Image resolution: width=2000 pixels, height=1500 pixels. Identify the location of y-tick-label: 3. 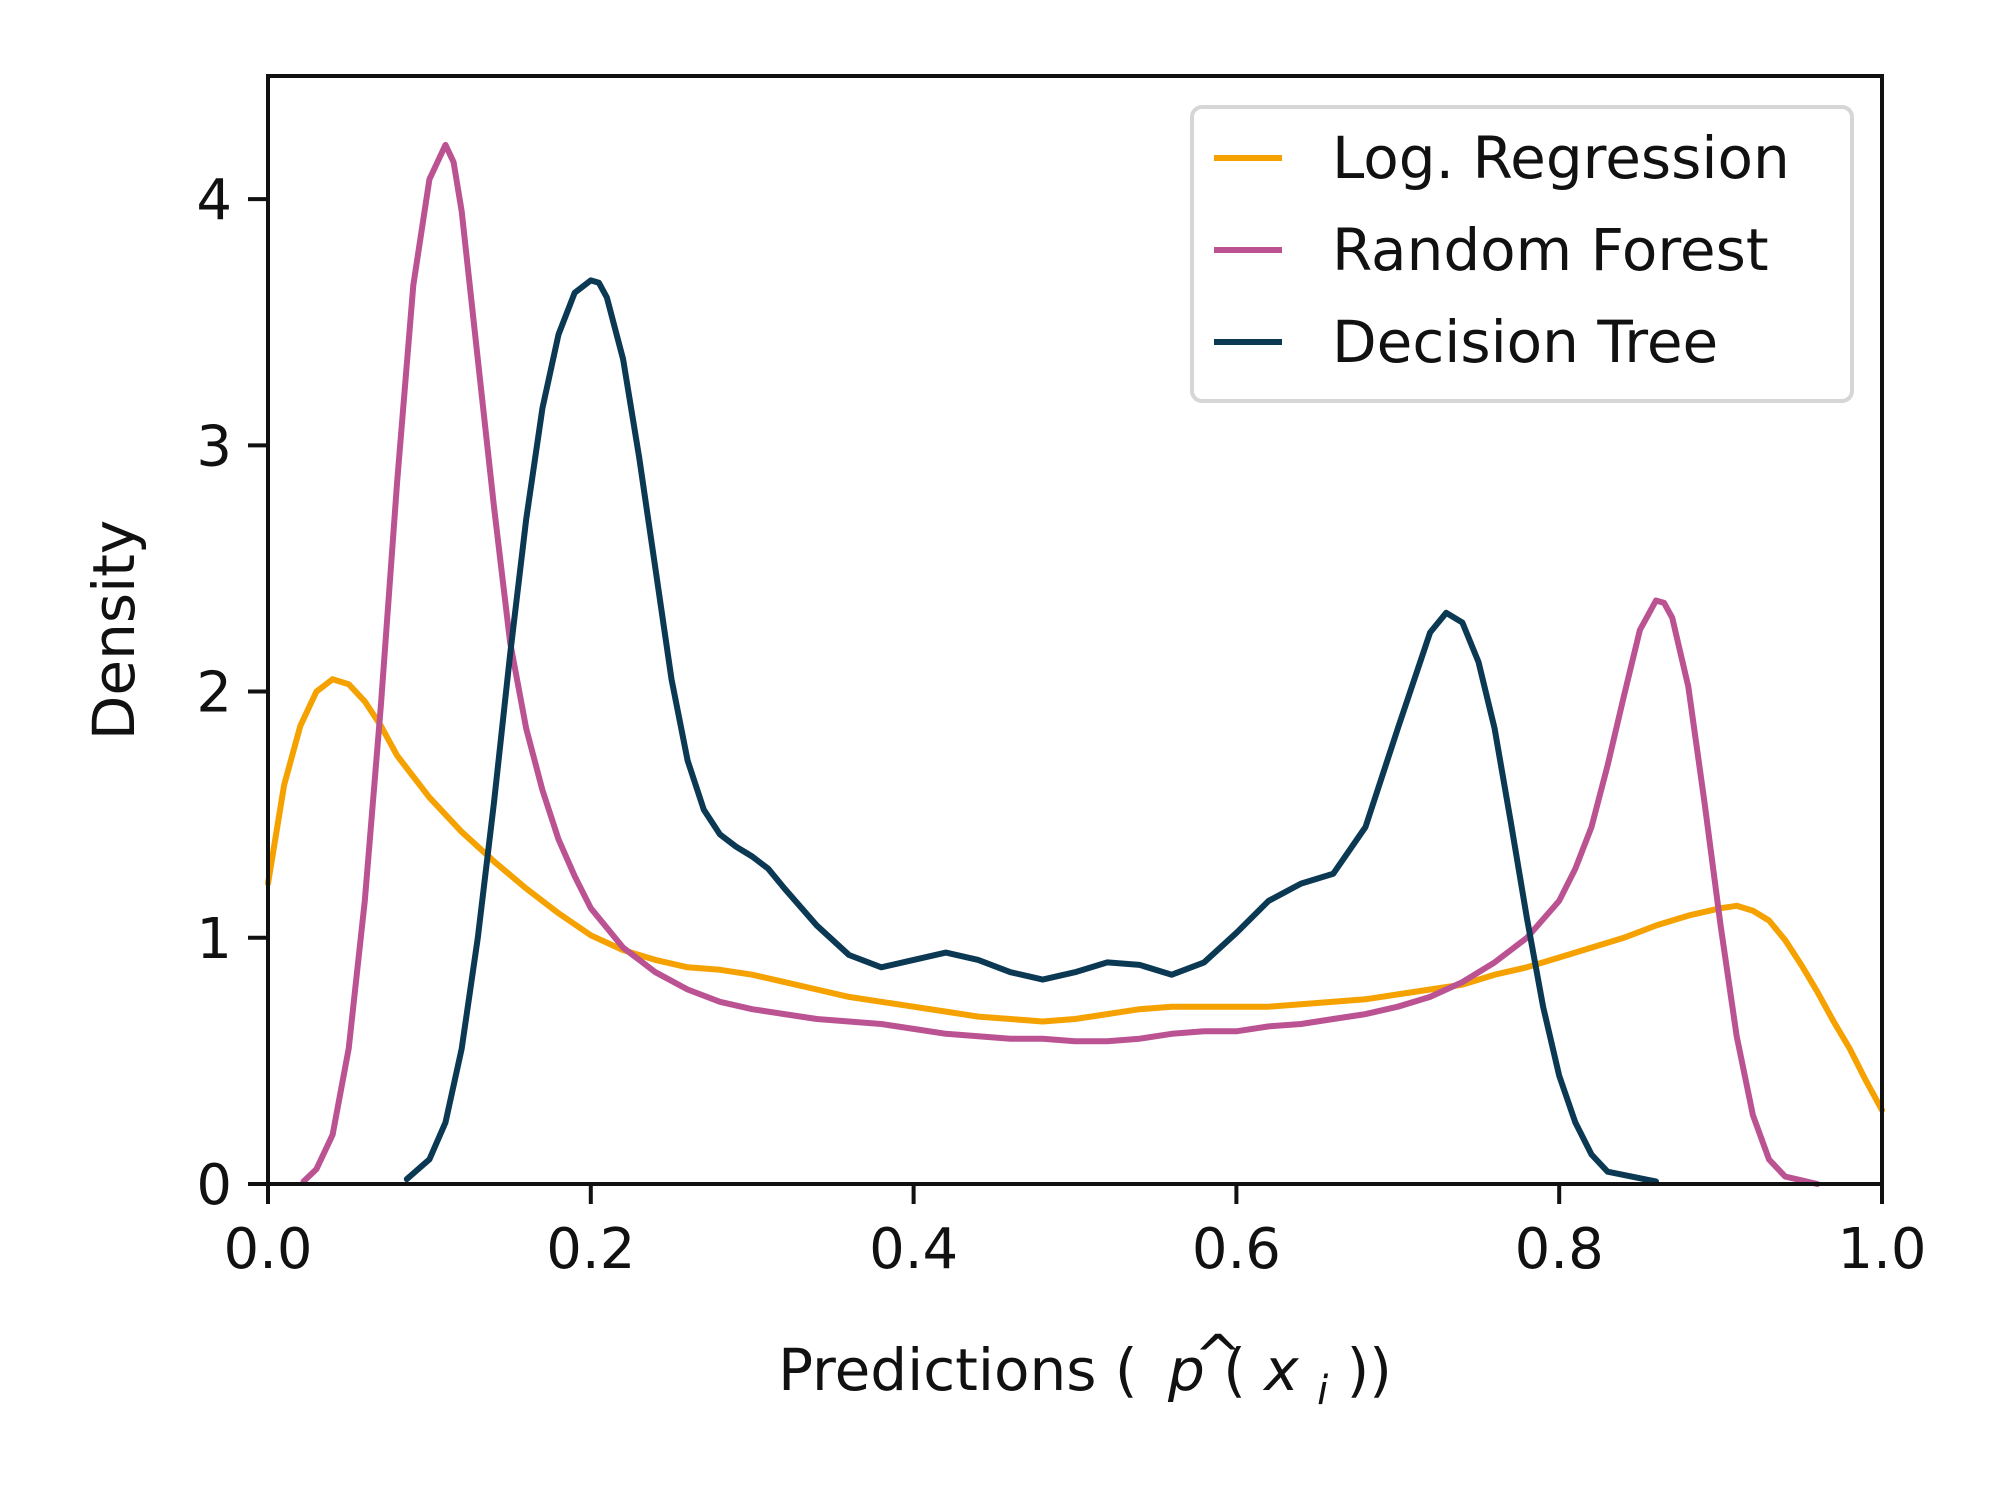
(214, 446).